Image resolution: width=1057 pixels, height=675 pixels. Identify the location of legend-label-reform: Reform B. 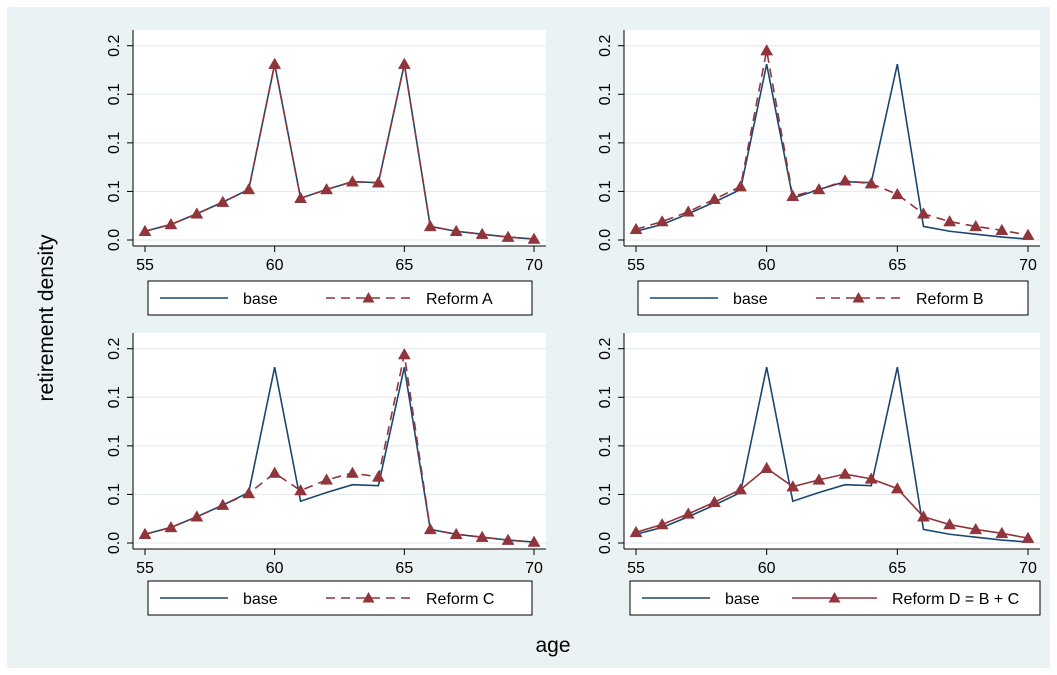
(950, 299).